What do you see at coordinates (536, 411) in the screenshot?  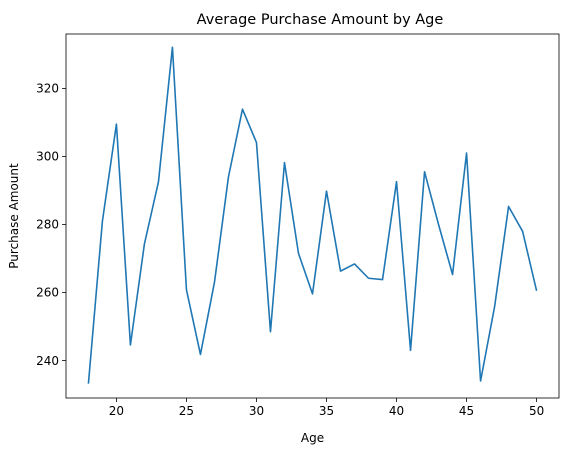 I see `x-tick-label: 50` at bounding box center [536, 411].